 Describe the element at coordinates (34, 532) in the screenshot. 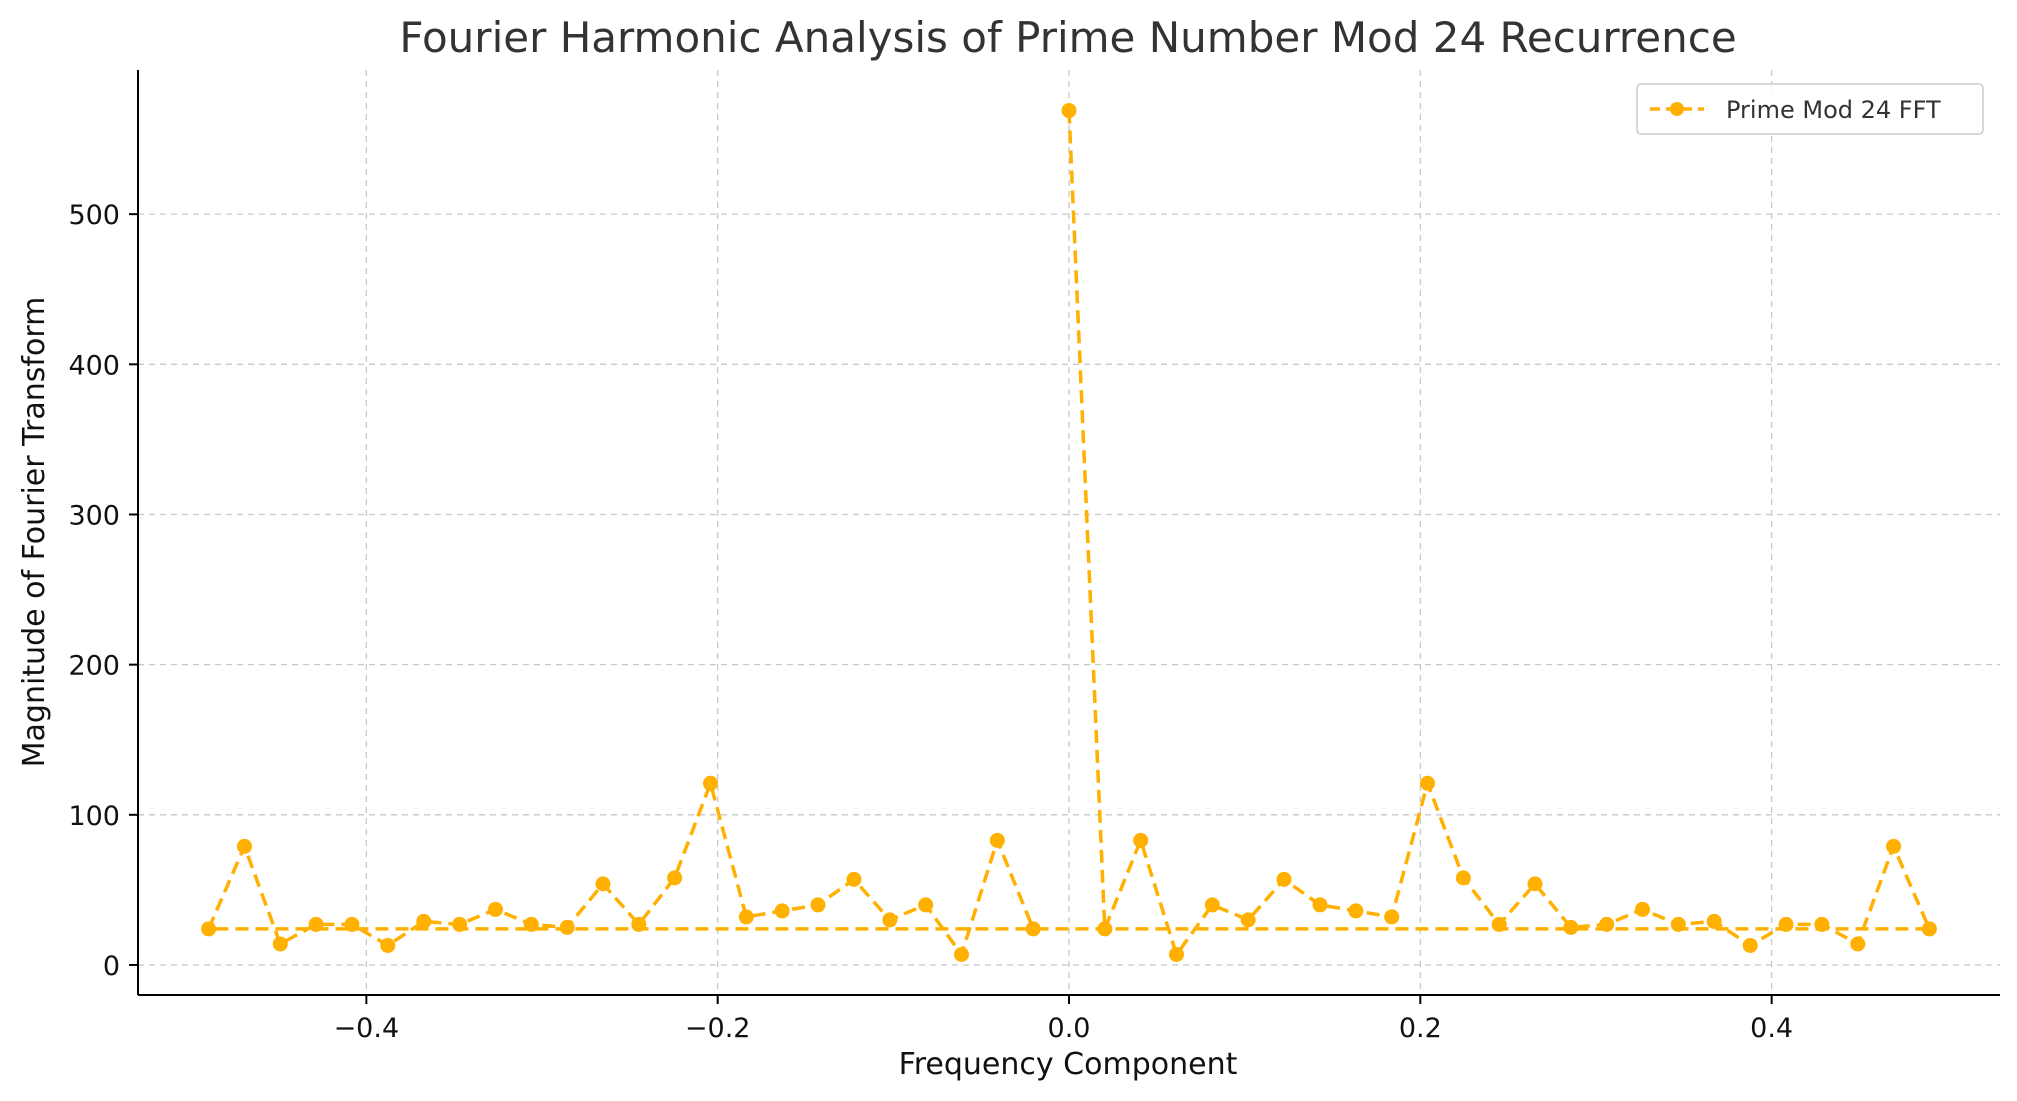

I see `y-axis-label: Magnitude of Fourier Transform` at that location.